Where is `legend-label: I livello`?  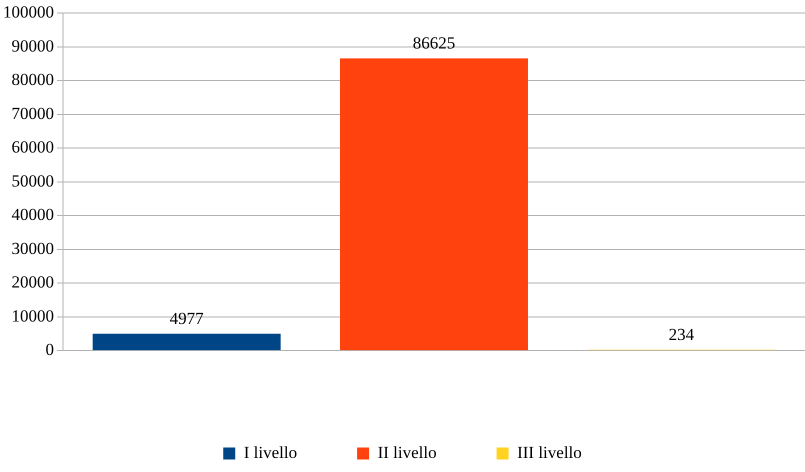 legend-label: I livello is located at coordinates (271, 452).